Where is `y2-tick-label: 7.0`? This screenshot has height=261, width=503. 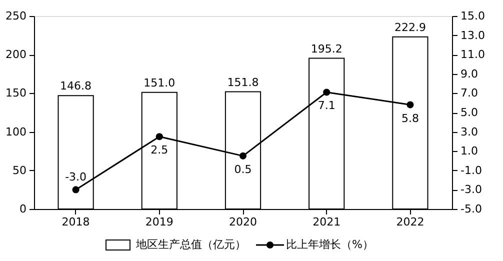 y2-tick-label: 7.0 is located at coordinates (469, 93).